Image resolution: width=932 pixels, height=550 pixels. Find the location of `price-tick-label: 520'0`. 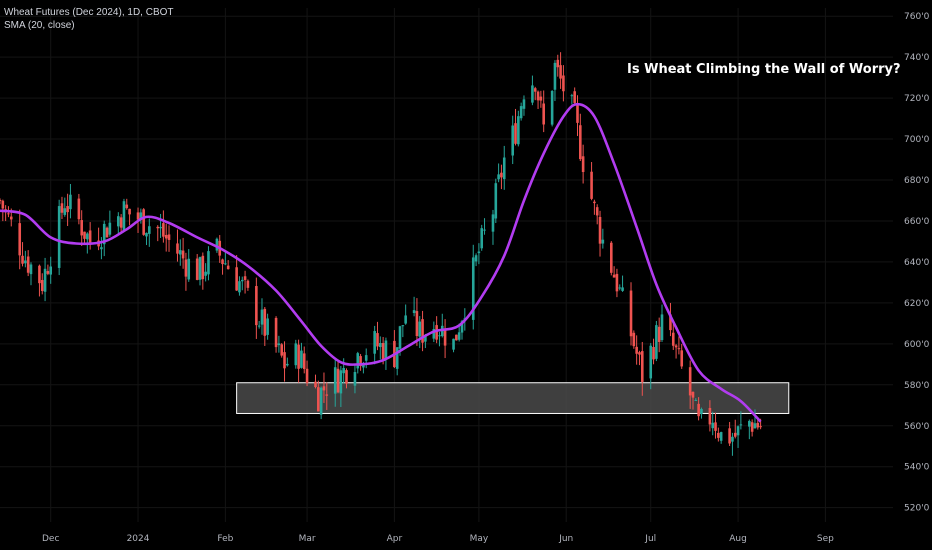

price-tick-label: 520'0 is located at coordinates (917, 509).